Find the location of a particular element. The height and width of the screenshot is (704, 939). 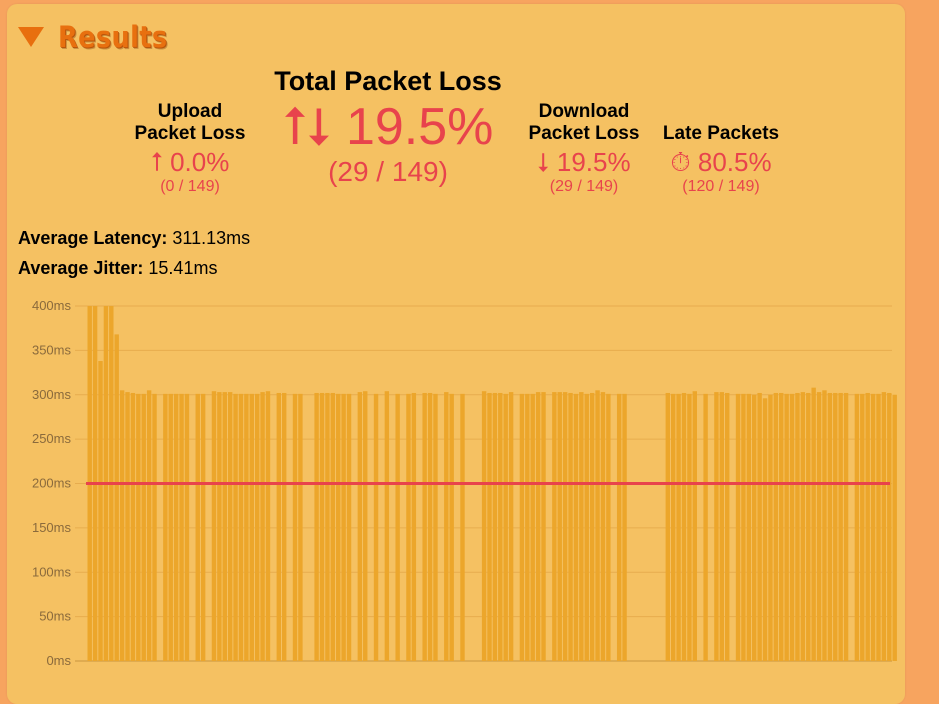

upload-packet-loss: Upload Packet Loss ⭡ 0.0% (0 / 149) is located at coordinates (190, 149).